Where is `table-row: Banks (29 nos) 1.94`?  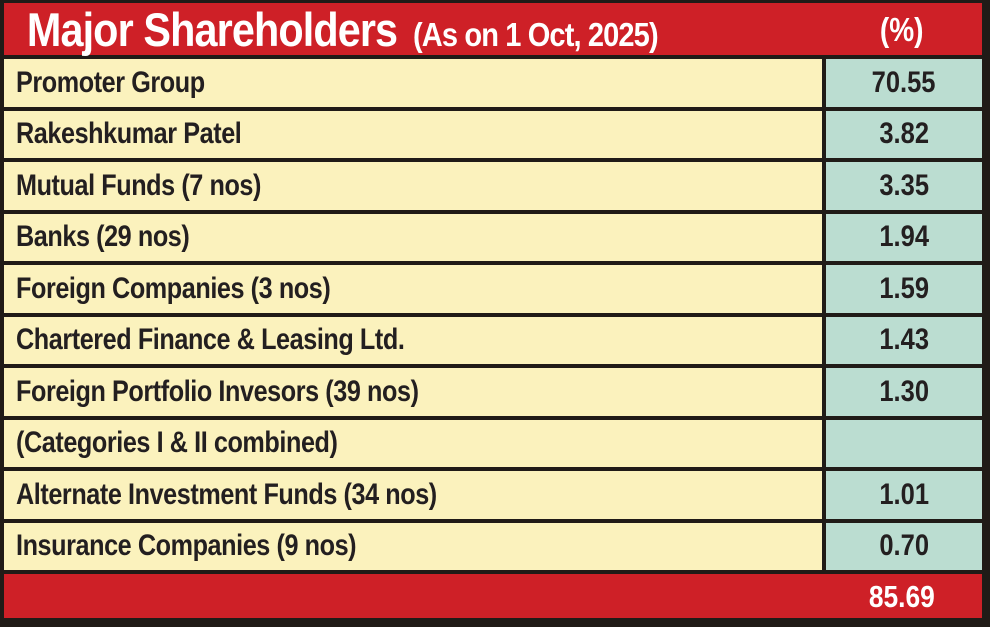 table-row: Banks (29 nos) 1.94 is located at coordinates (493, 237).